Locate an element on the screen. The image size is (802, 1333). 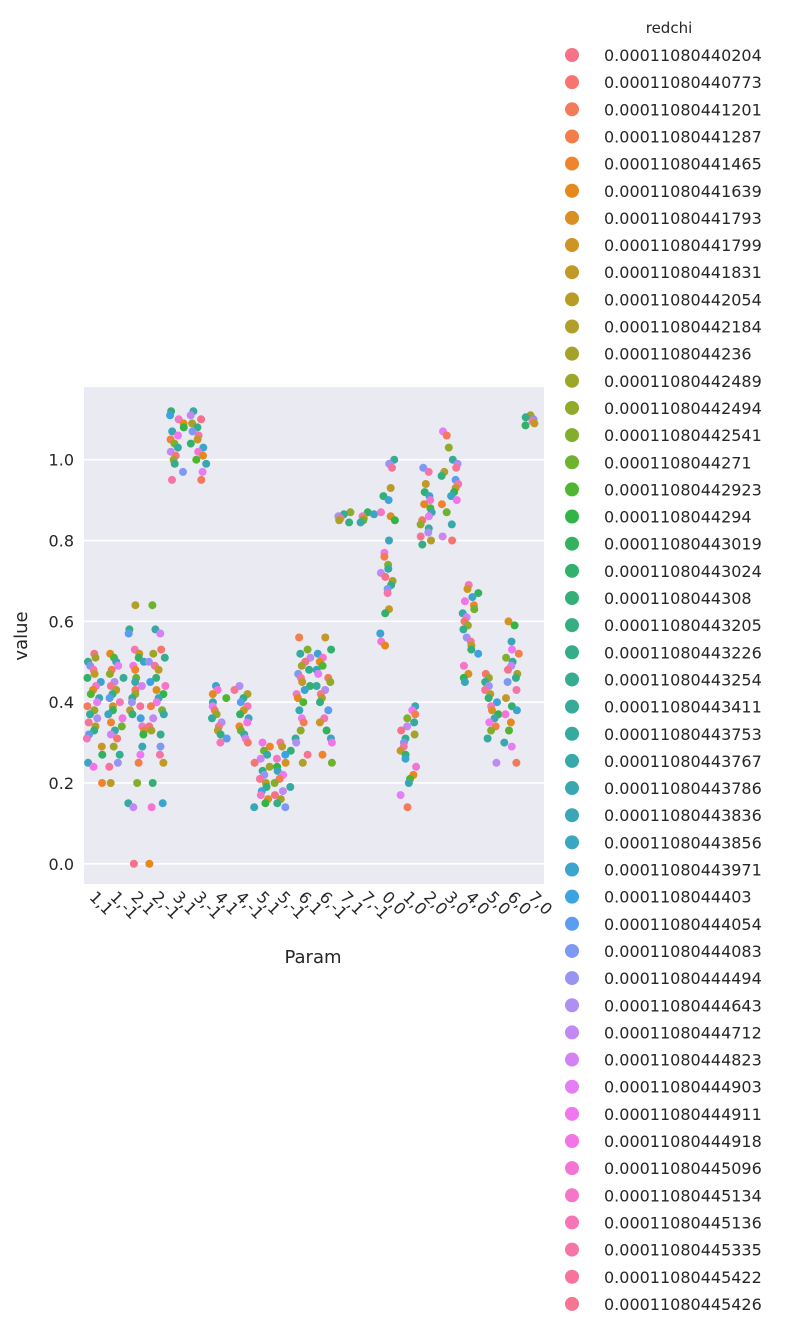
legend-label: 0.00011080441793 is located at coordinates (683, 218).